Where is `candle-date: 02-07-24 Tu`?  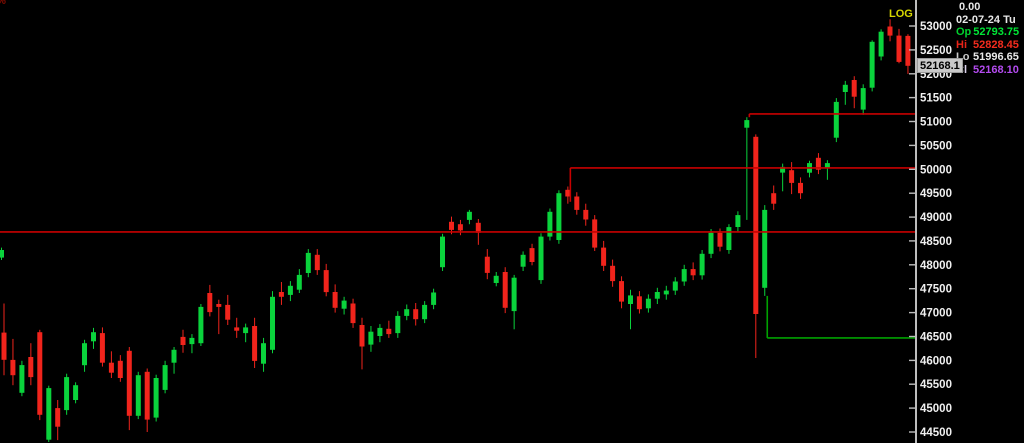
candle-date: 02-07-24 Tu is located at coordinates (986, 19).